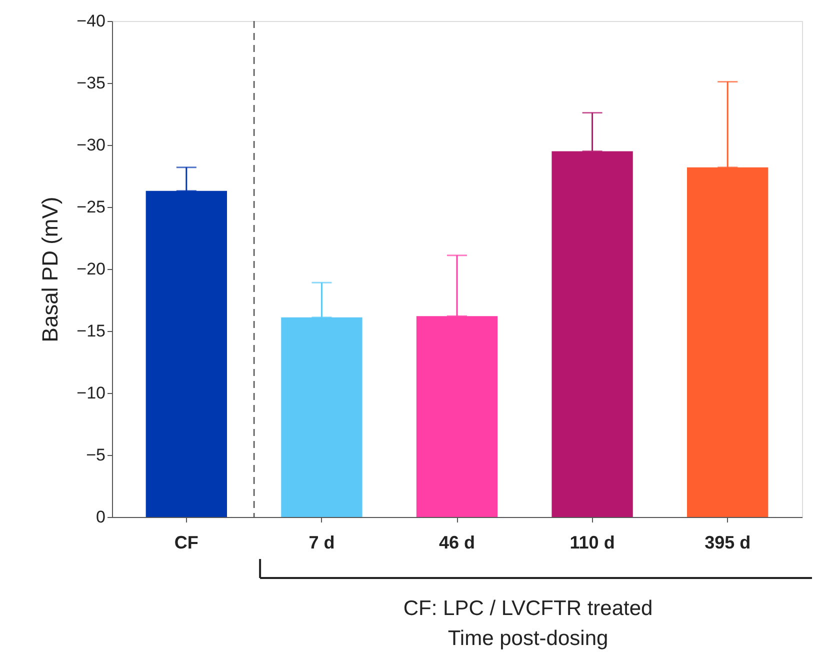  What do you see at coordinates (457, 542) in the screenshot?
I see `x-tick-label: 46 d` at bounding box center [457, 542].